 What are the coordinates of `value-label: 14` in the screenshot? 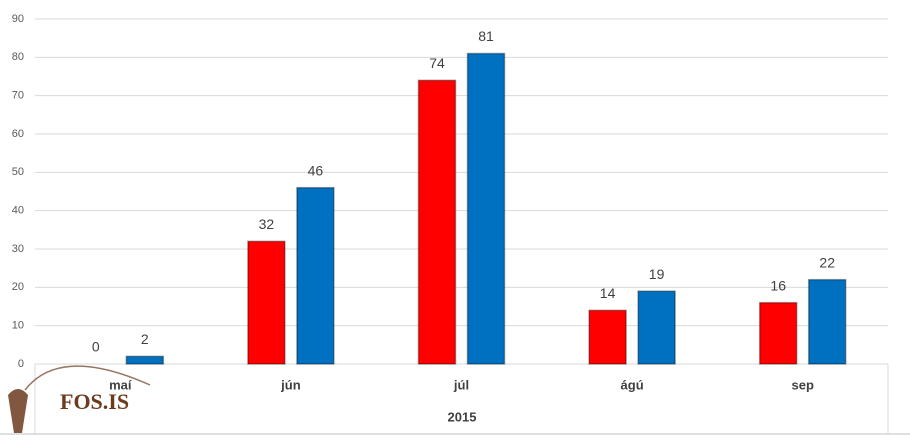 It's located at (608, 293).